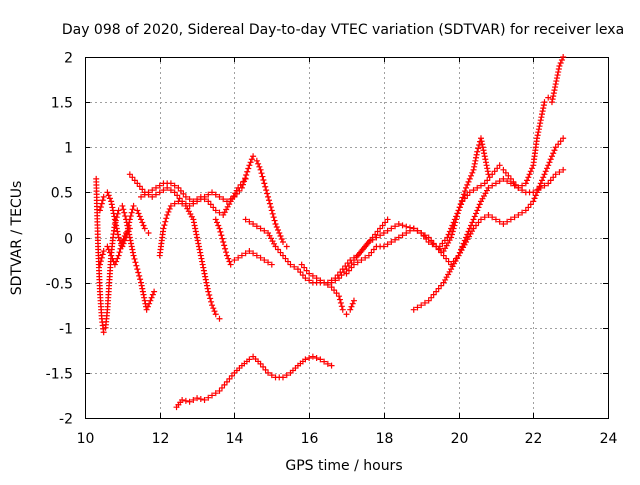 The width and height of the screenshot is (640, 485). Describe the element at coordinates (310, 439) in the screenshot. I see `x-tick-label: 16` at that location.